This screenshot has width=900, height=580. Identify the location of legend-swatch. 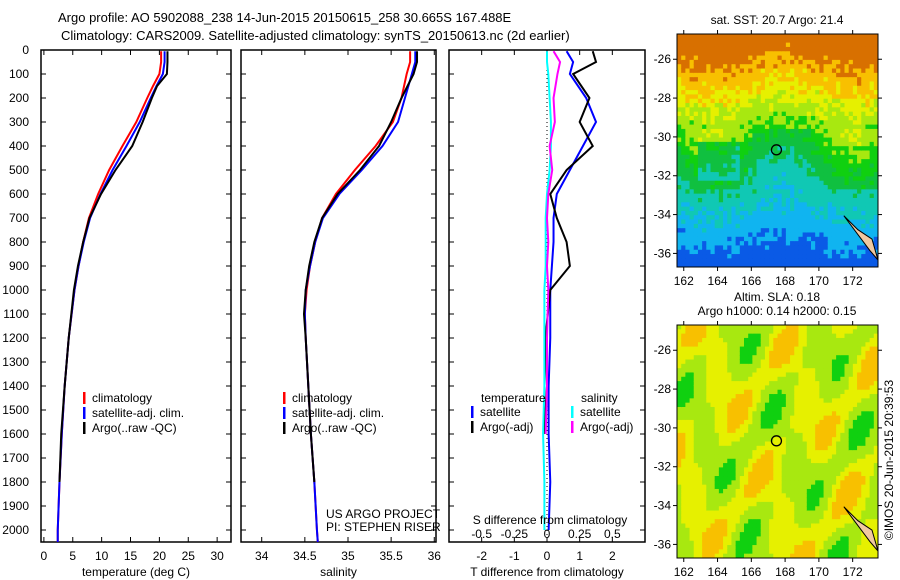
(284, 413).